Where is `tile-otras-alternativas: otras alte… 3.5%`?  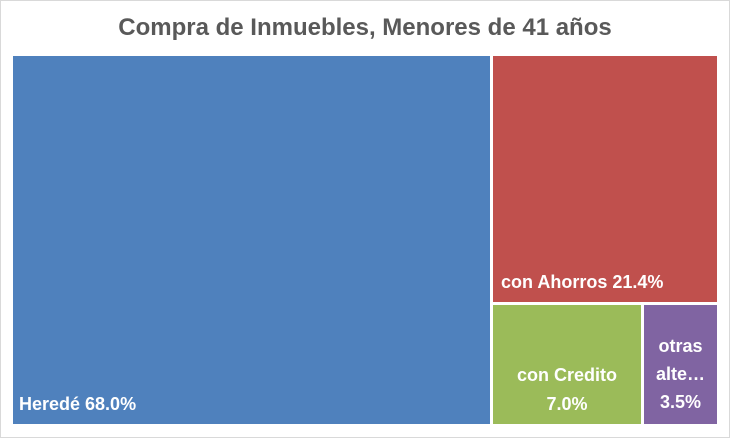
tile-otras-alternativas: otras alte… 3.5% is located at coordinates (680, 364).